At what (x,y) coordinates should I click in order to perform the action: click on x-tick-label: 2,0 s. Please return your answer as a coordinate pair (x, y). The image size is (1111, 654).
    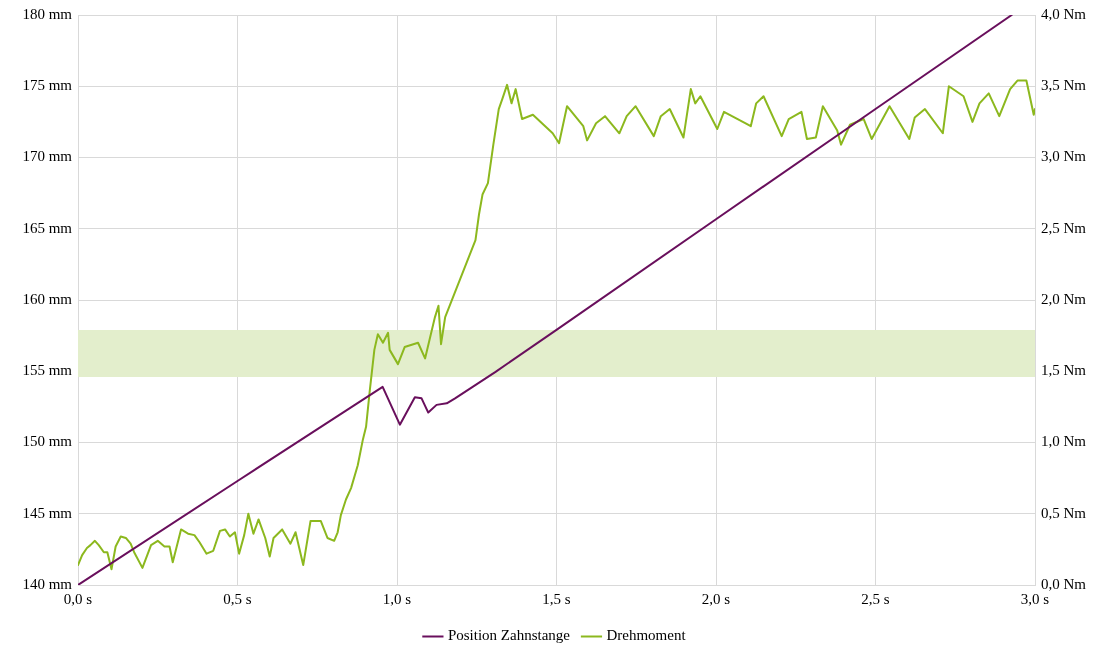
    Looking at the image, I should click on (716, 598).